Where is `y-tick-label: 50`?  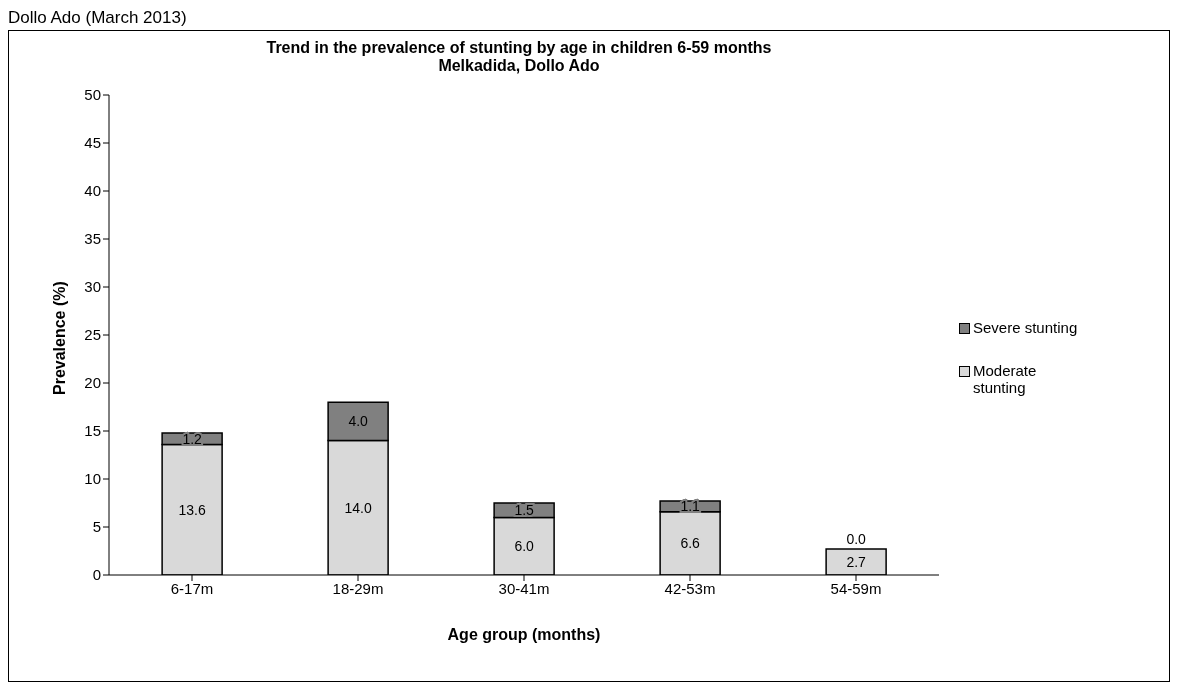
y-tick-label: 50 is located at coordinates (92, 95).